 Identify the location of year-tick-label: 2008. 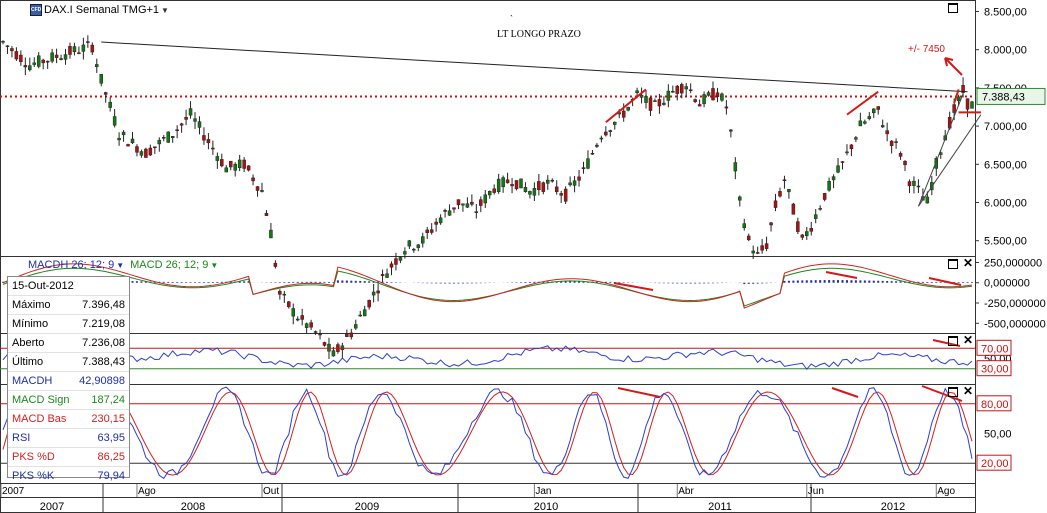
(193, 507).